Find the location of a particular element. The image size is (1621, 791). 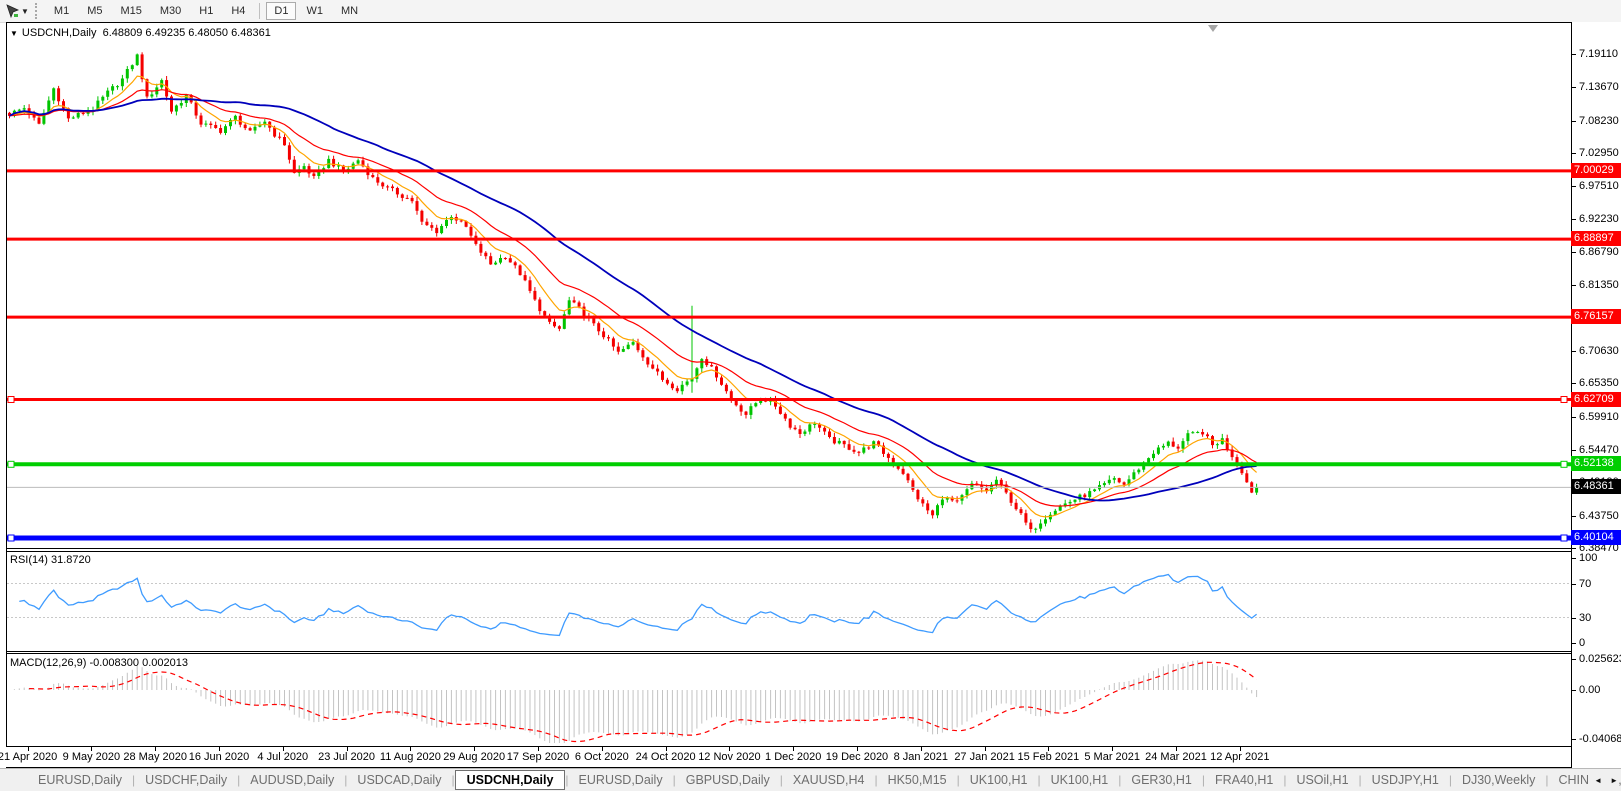

macd-axis-label: 0.025623 is located at coordinates (1596, 659).